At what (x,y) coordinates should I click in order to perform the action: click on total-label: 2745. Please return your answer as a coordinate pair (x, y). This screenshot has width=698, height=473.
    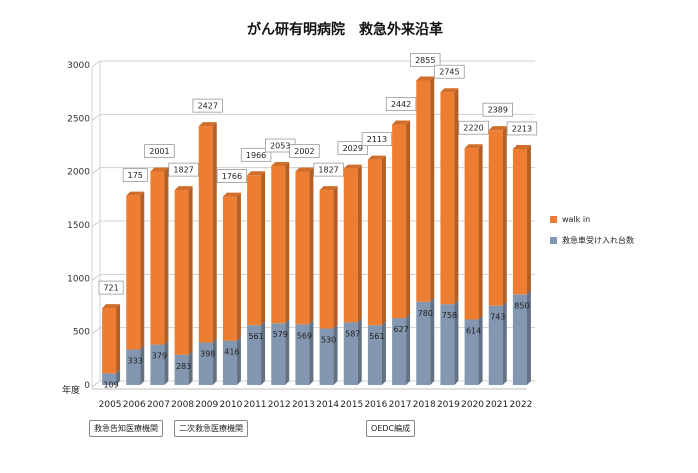
    Looking at the image, I should click on (449, 72).